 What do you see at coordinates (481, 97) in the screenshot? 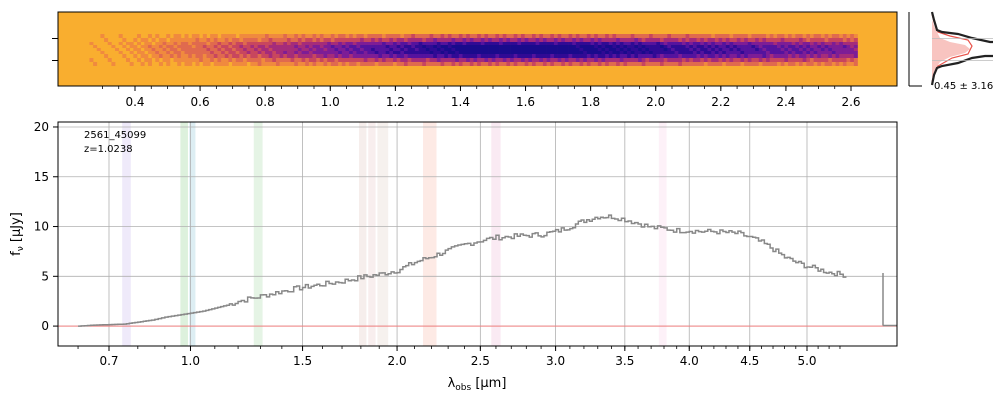
I see `spectrum-2d-xaxis: 0.4 0.6 0.8 1.0 1.2 1.4 1.6 1.8 2.0 2.2 2.4 2.6` at bounding box center [481, 97].